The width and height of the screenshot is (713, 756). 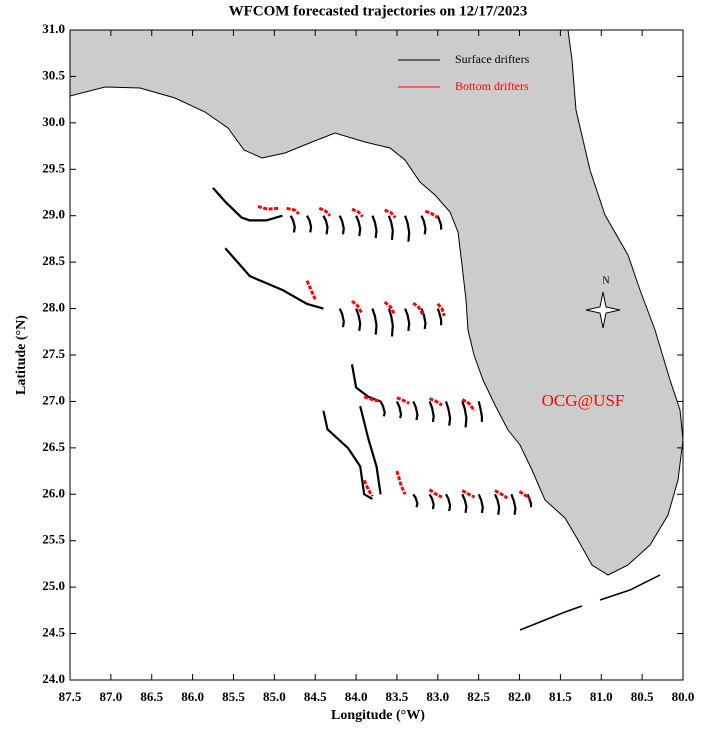 What do you see at coordinates (151, 696) in the screenshot?
I see `x-tick-label: 86.5` at bounding box center [151, 696].